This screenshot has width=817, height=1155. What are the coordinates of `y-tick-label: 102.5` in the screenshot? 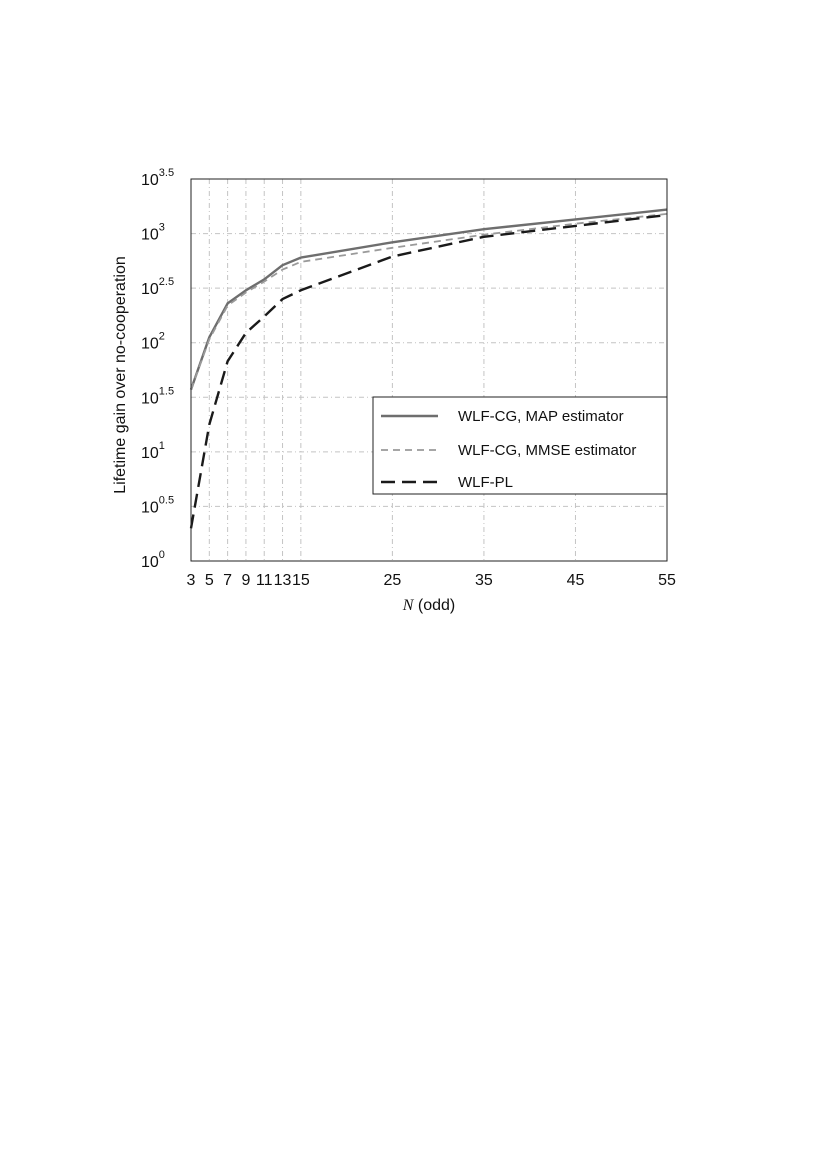 It's located at (157, 287).